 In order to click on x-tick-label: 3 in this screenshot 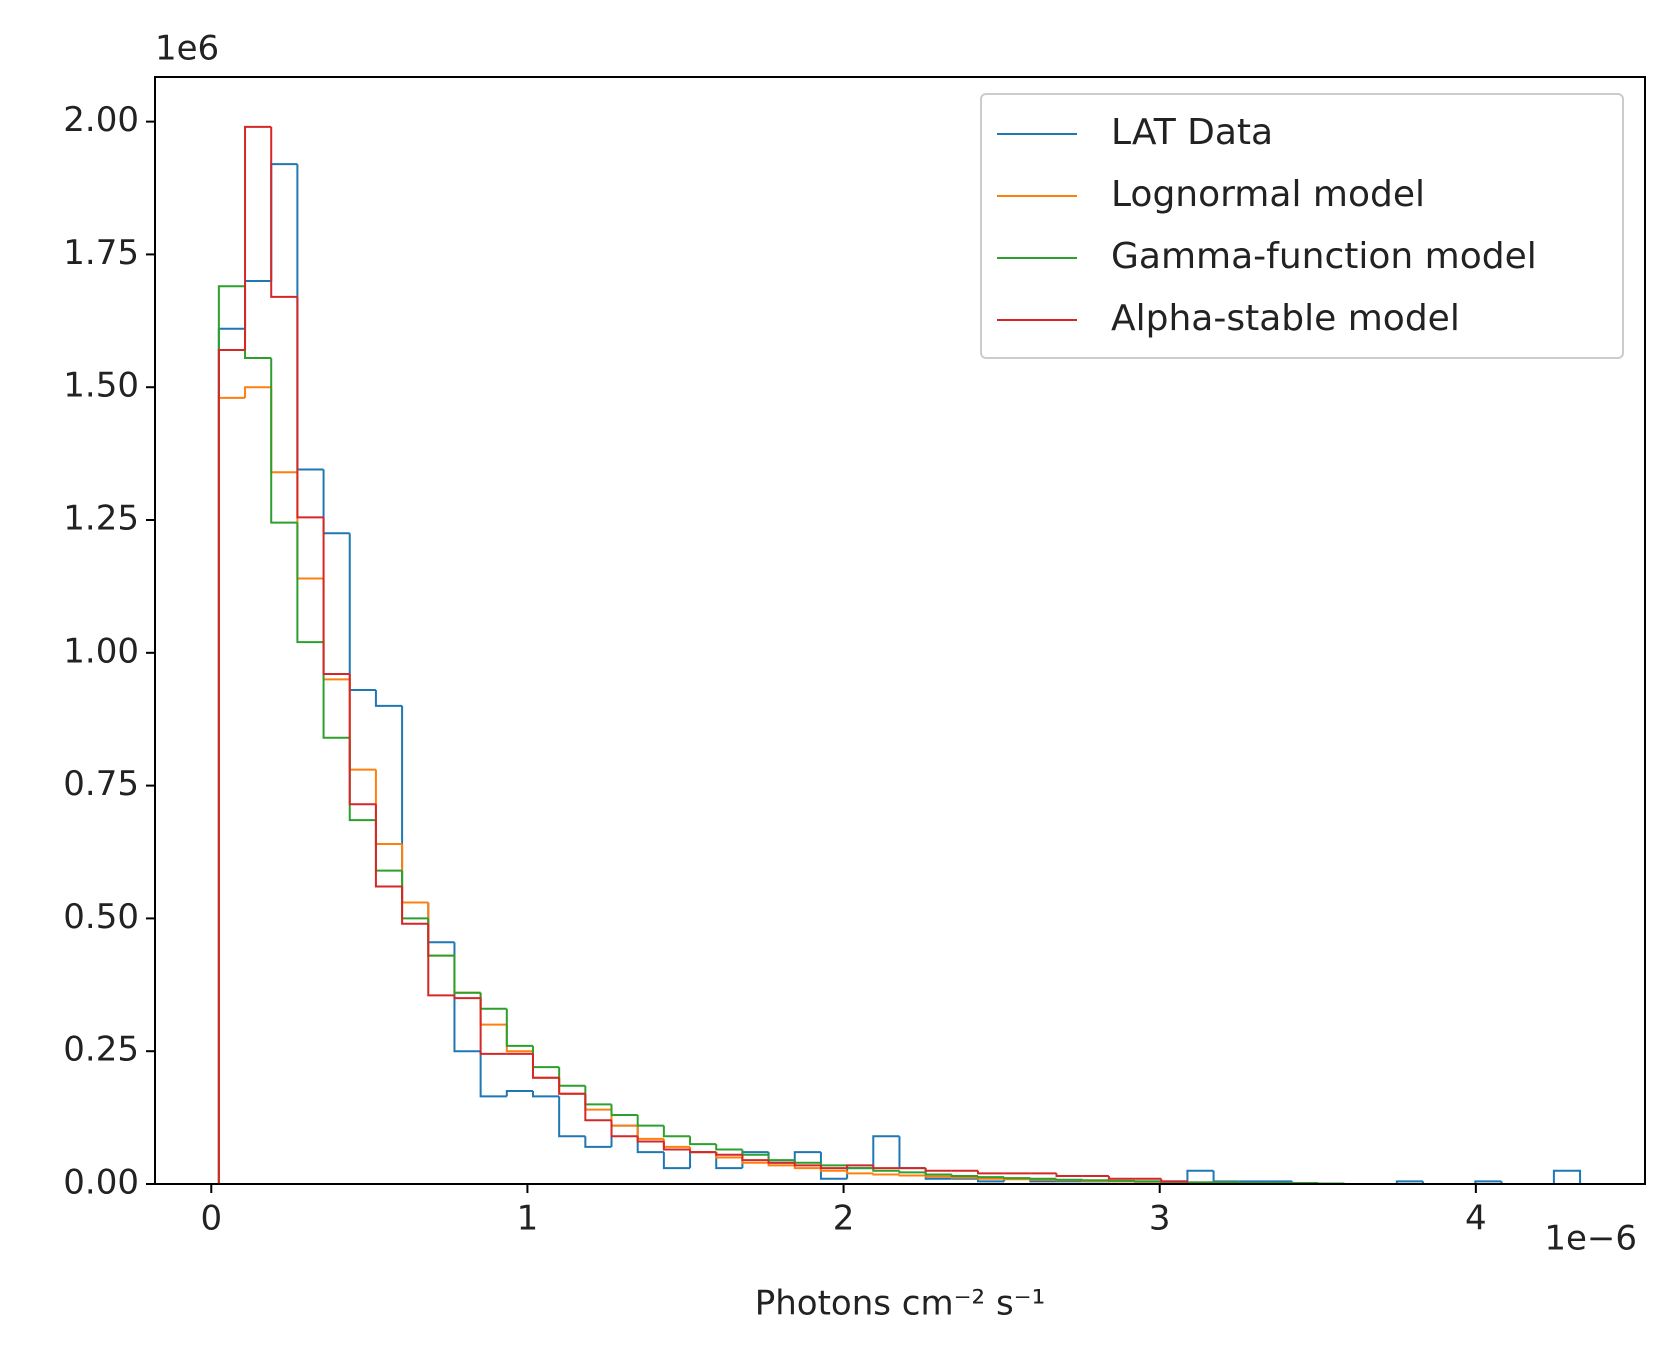, I will do `click(1160, 1219)`.